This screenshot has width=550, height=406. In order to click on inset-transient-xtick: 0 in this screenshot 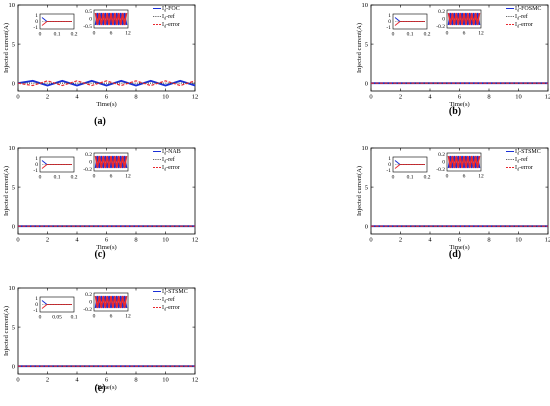, I will do `click(40, 178)`.